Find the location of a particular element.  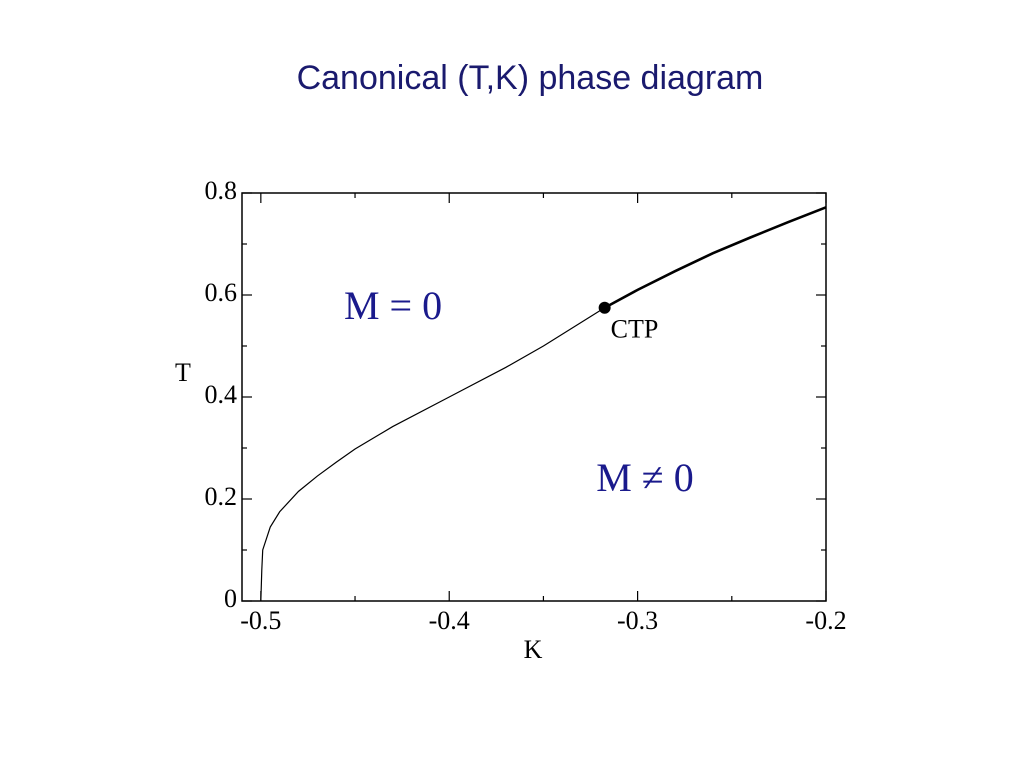

region-label: M ≠ 0 is located at coordinates (645, 477).